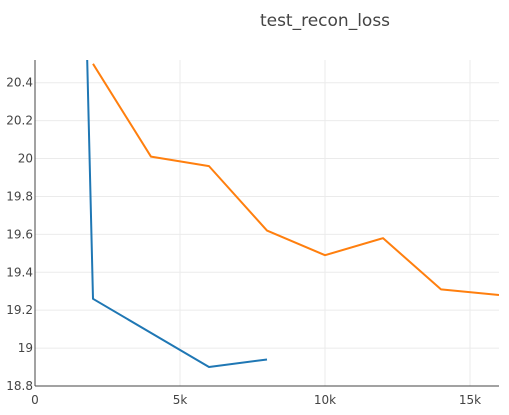  Describe the element at coordinates (325, 21) in the screenshot. I see `chart-title: test_recon_loss` at that location.